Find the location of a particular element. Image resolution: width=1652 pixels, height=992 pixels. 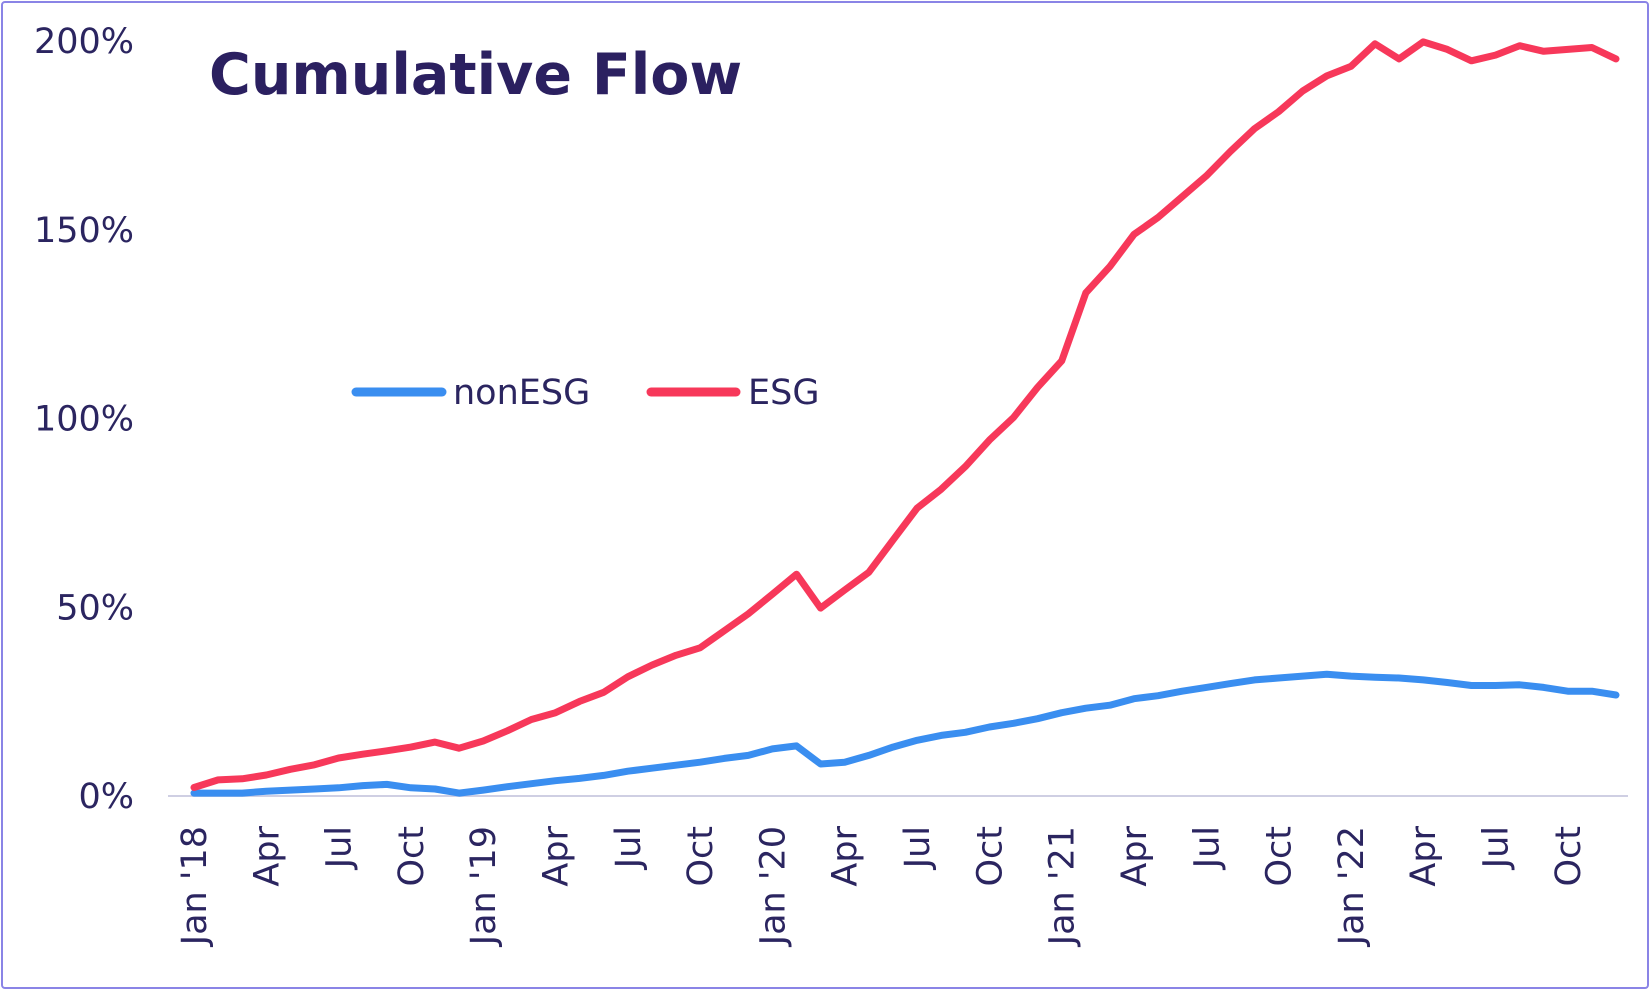

x-tick-label: Jan '22 is located at coordinates (1352, 886).